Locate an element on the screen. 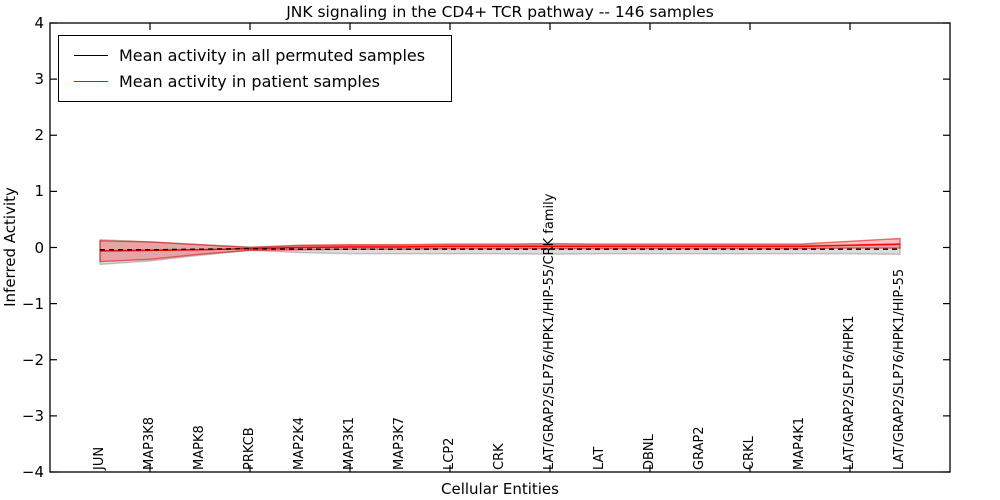  patient-band is located at coordinates (500, 250).